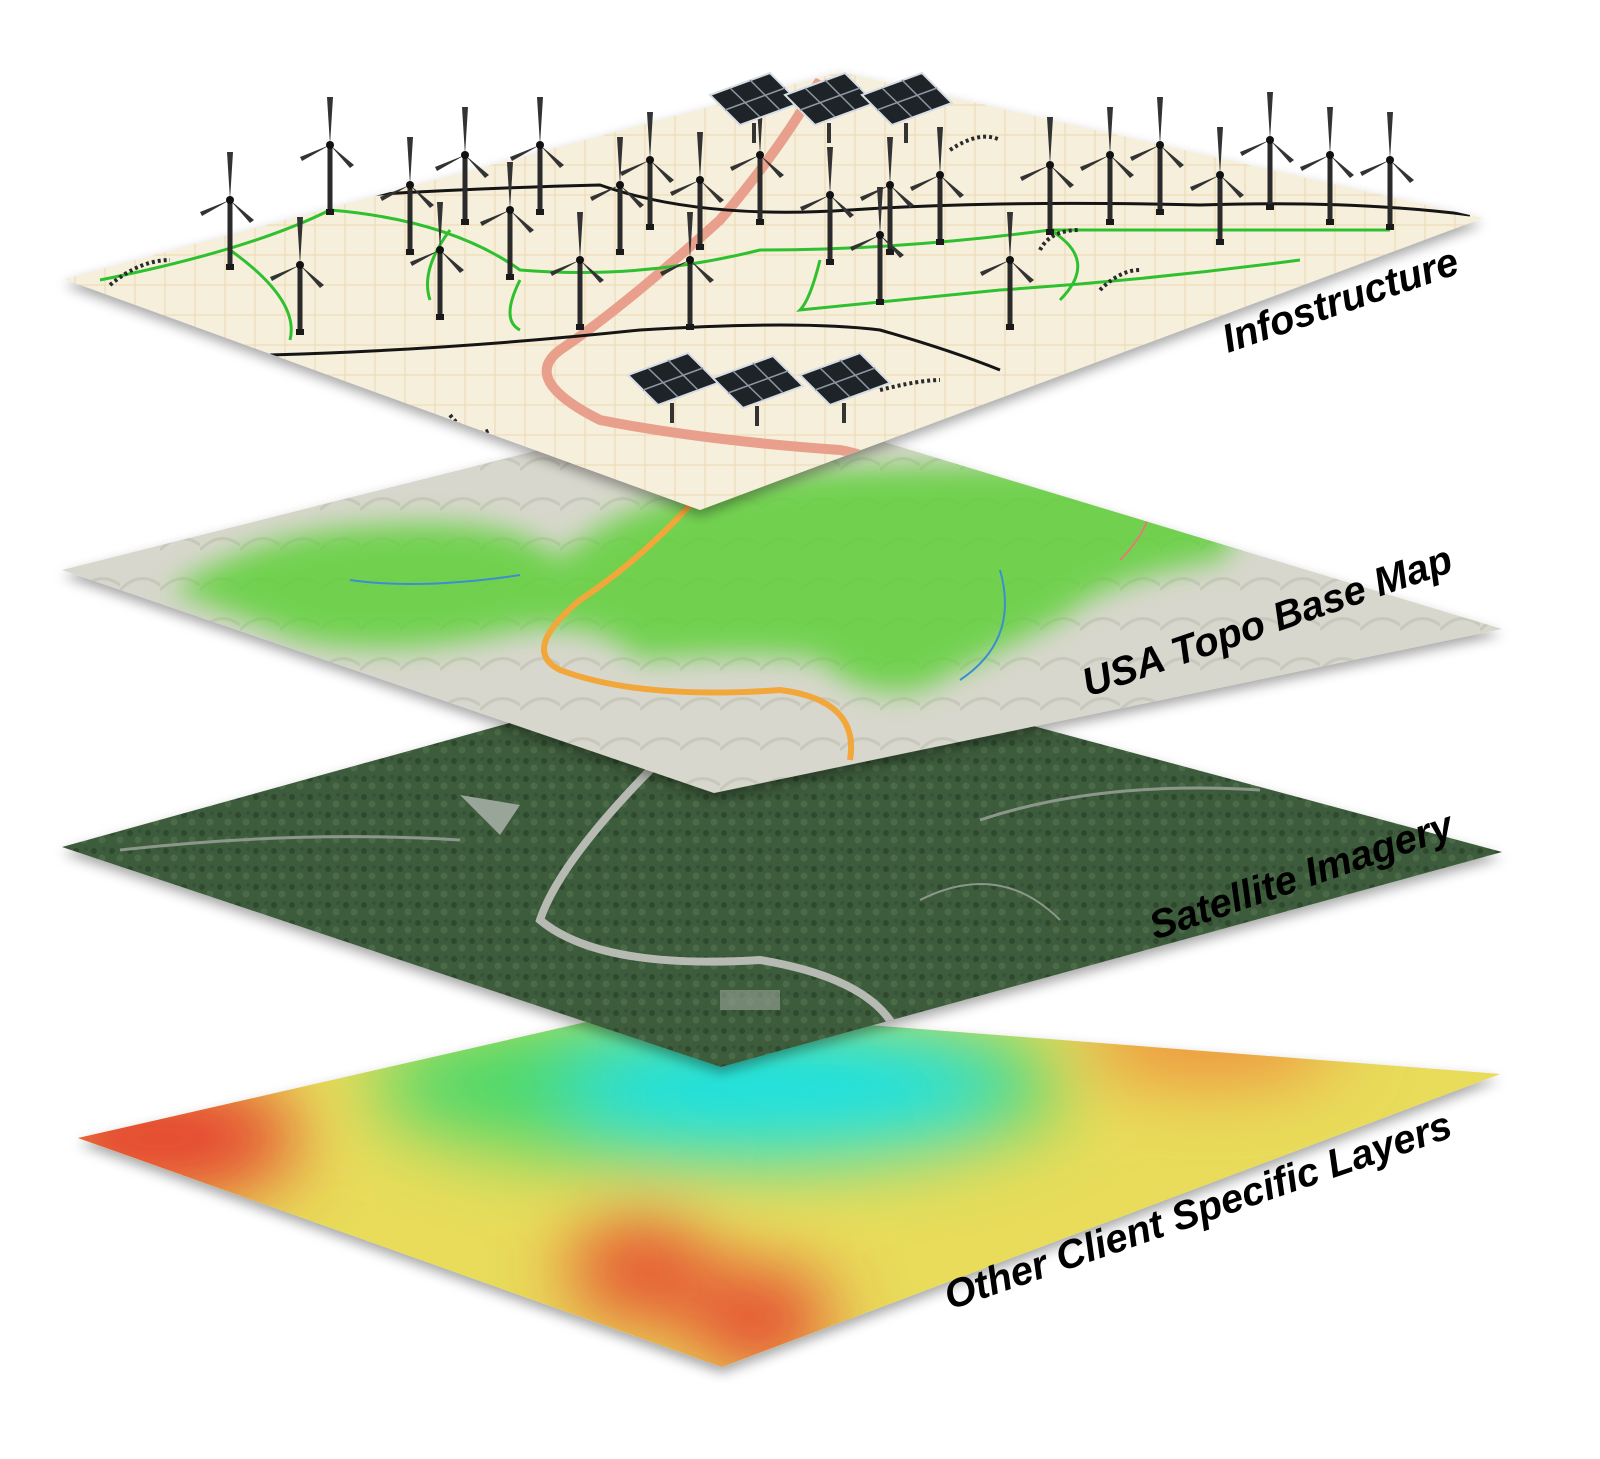 Image resolution: width=1600 pixels, height=1459 pixels. Describe the element at coordinates (327, 156) in the screenshot. I see `wind-turbine-icon` at that location.